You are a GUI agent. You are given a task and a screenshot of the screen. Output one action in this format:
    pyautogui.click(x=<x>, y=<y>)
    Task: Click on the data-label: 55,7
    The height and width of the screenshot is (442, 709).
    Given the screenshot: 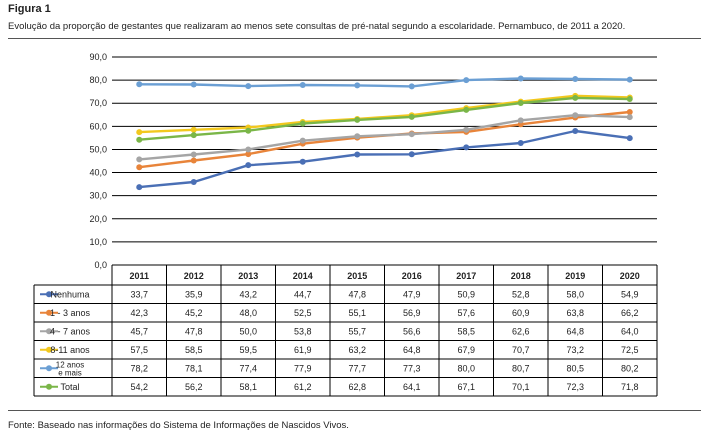 What is the action you would take?
    pyautogui.click(x=357, y=331)
    